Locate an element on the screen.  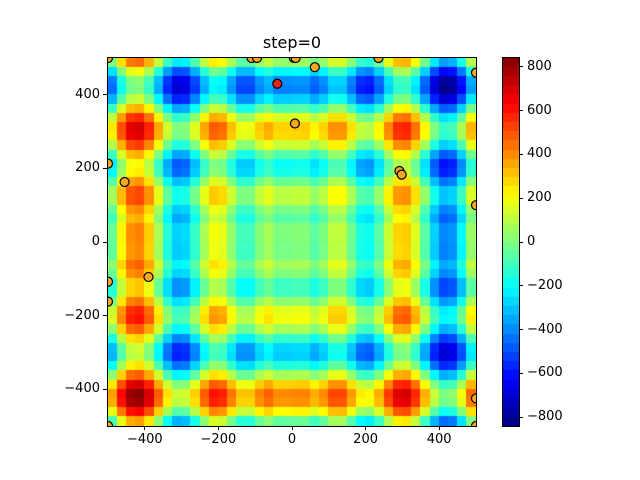
chart-title: step=0 is located at coordinates (292, 42).